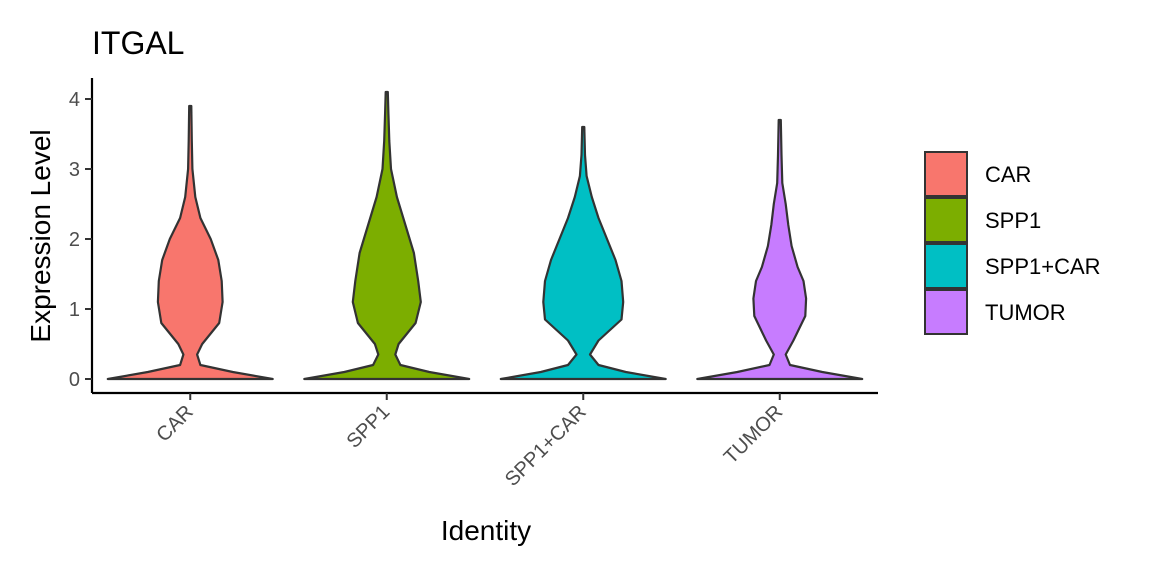 The width and height of the screenshot is (1152, 576). Describe the element at coordinates (74, 100) in the screenshot. I see `y-tick-label: 4` at that location.